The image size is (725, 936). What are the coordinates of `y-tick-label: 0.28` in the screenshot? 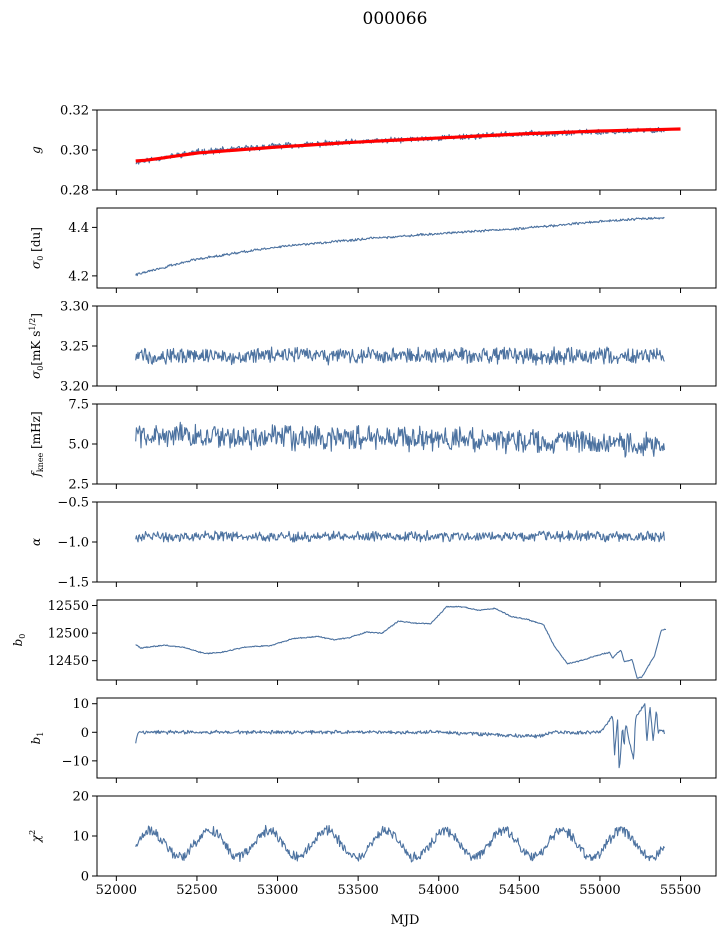 It's located at (74, 191).